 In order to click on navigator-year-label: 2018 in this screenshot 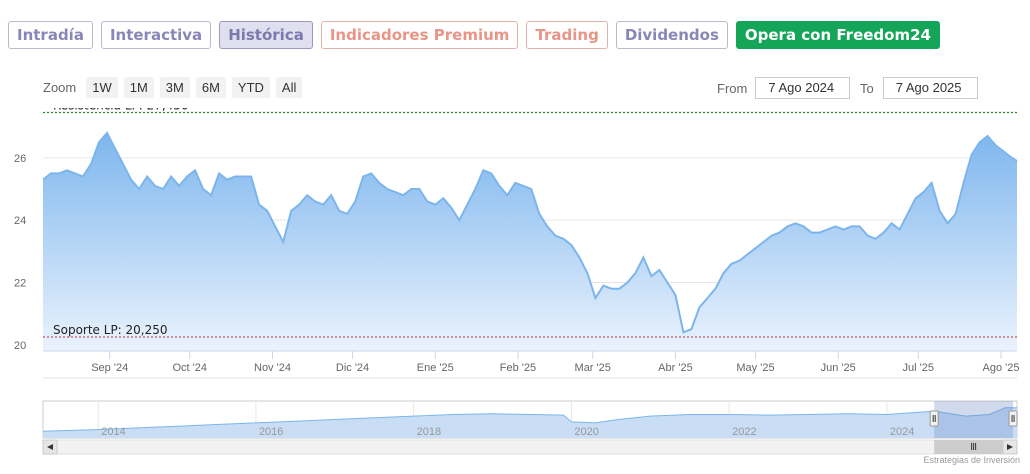, I will do `click(429, 432)`.